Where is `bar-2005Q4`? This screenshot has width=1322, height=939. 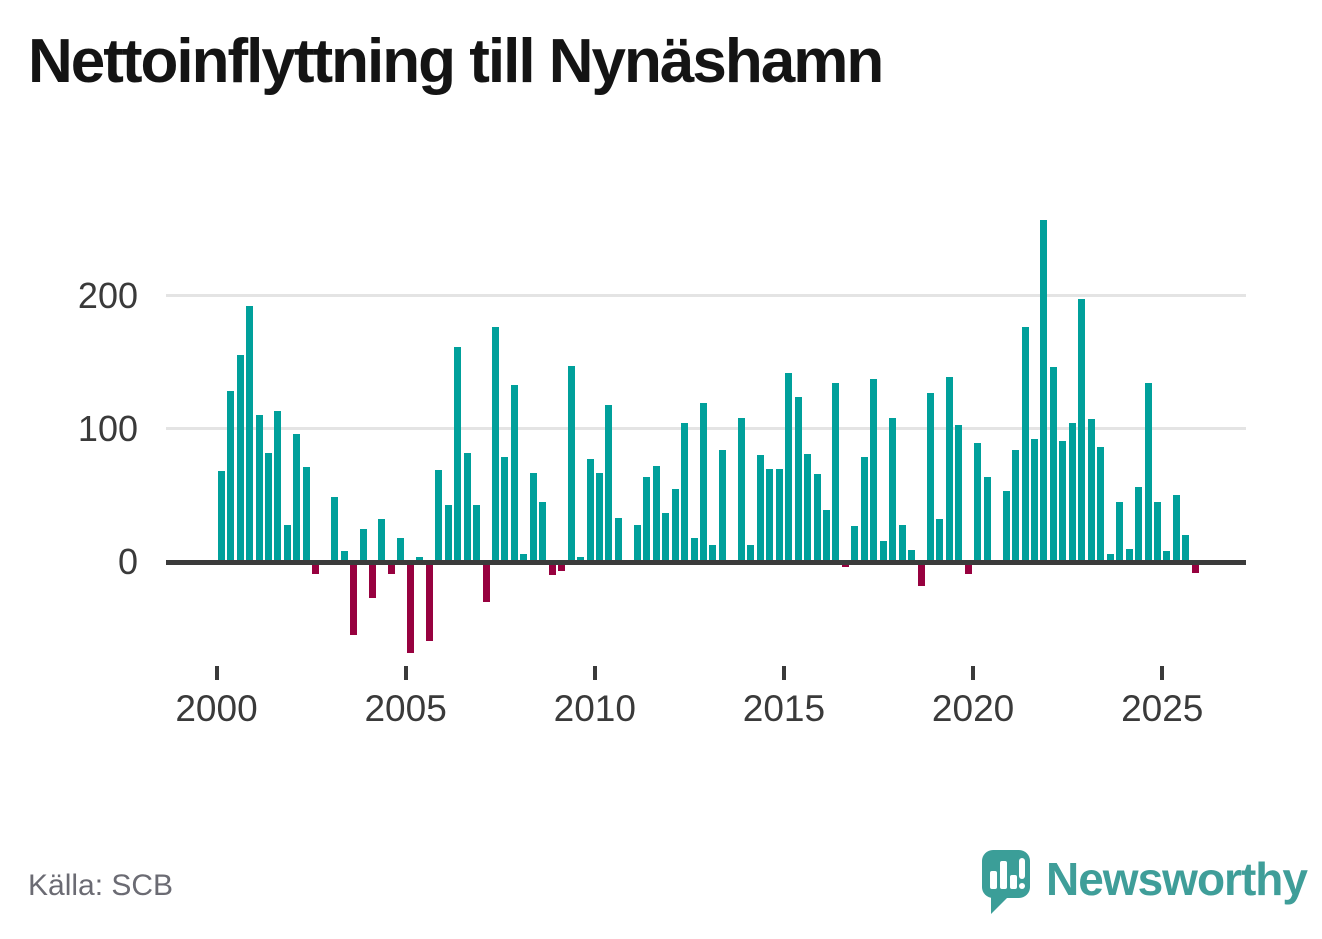
bar-2005Q4 is located at coordinates (439, 516).